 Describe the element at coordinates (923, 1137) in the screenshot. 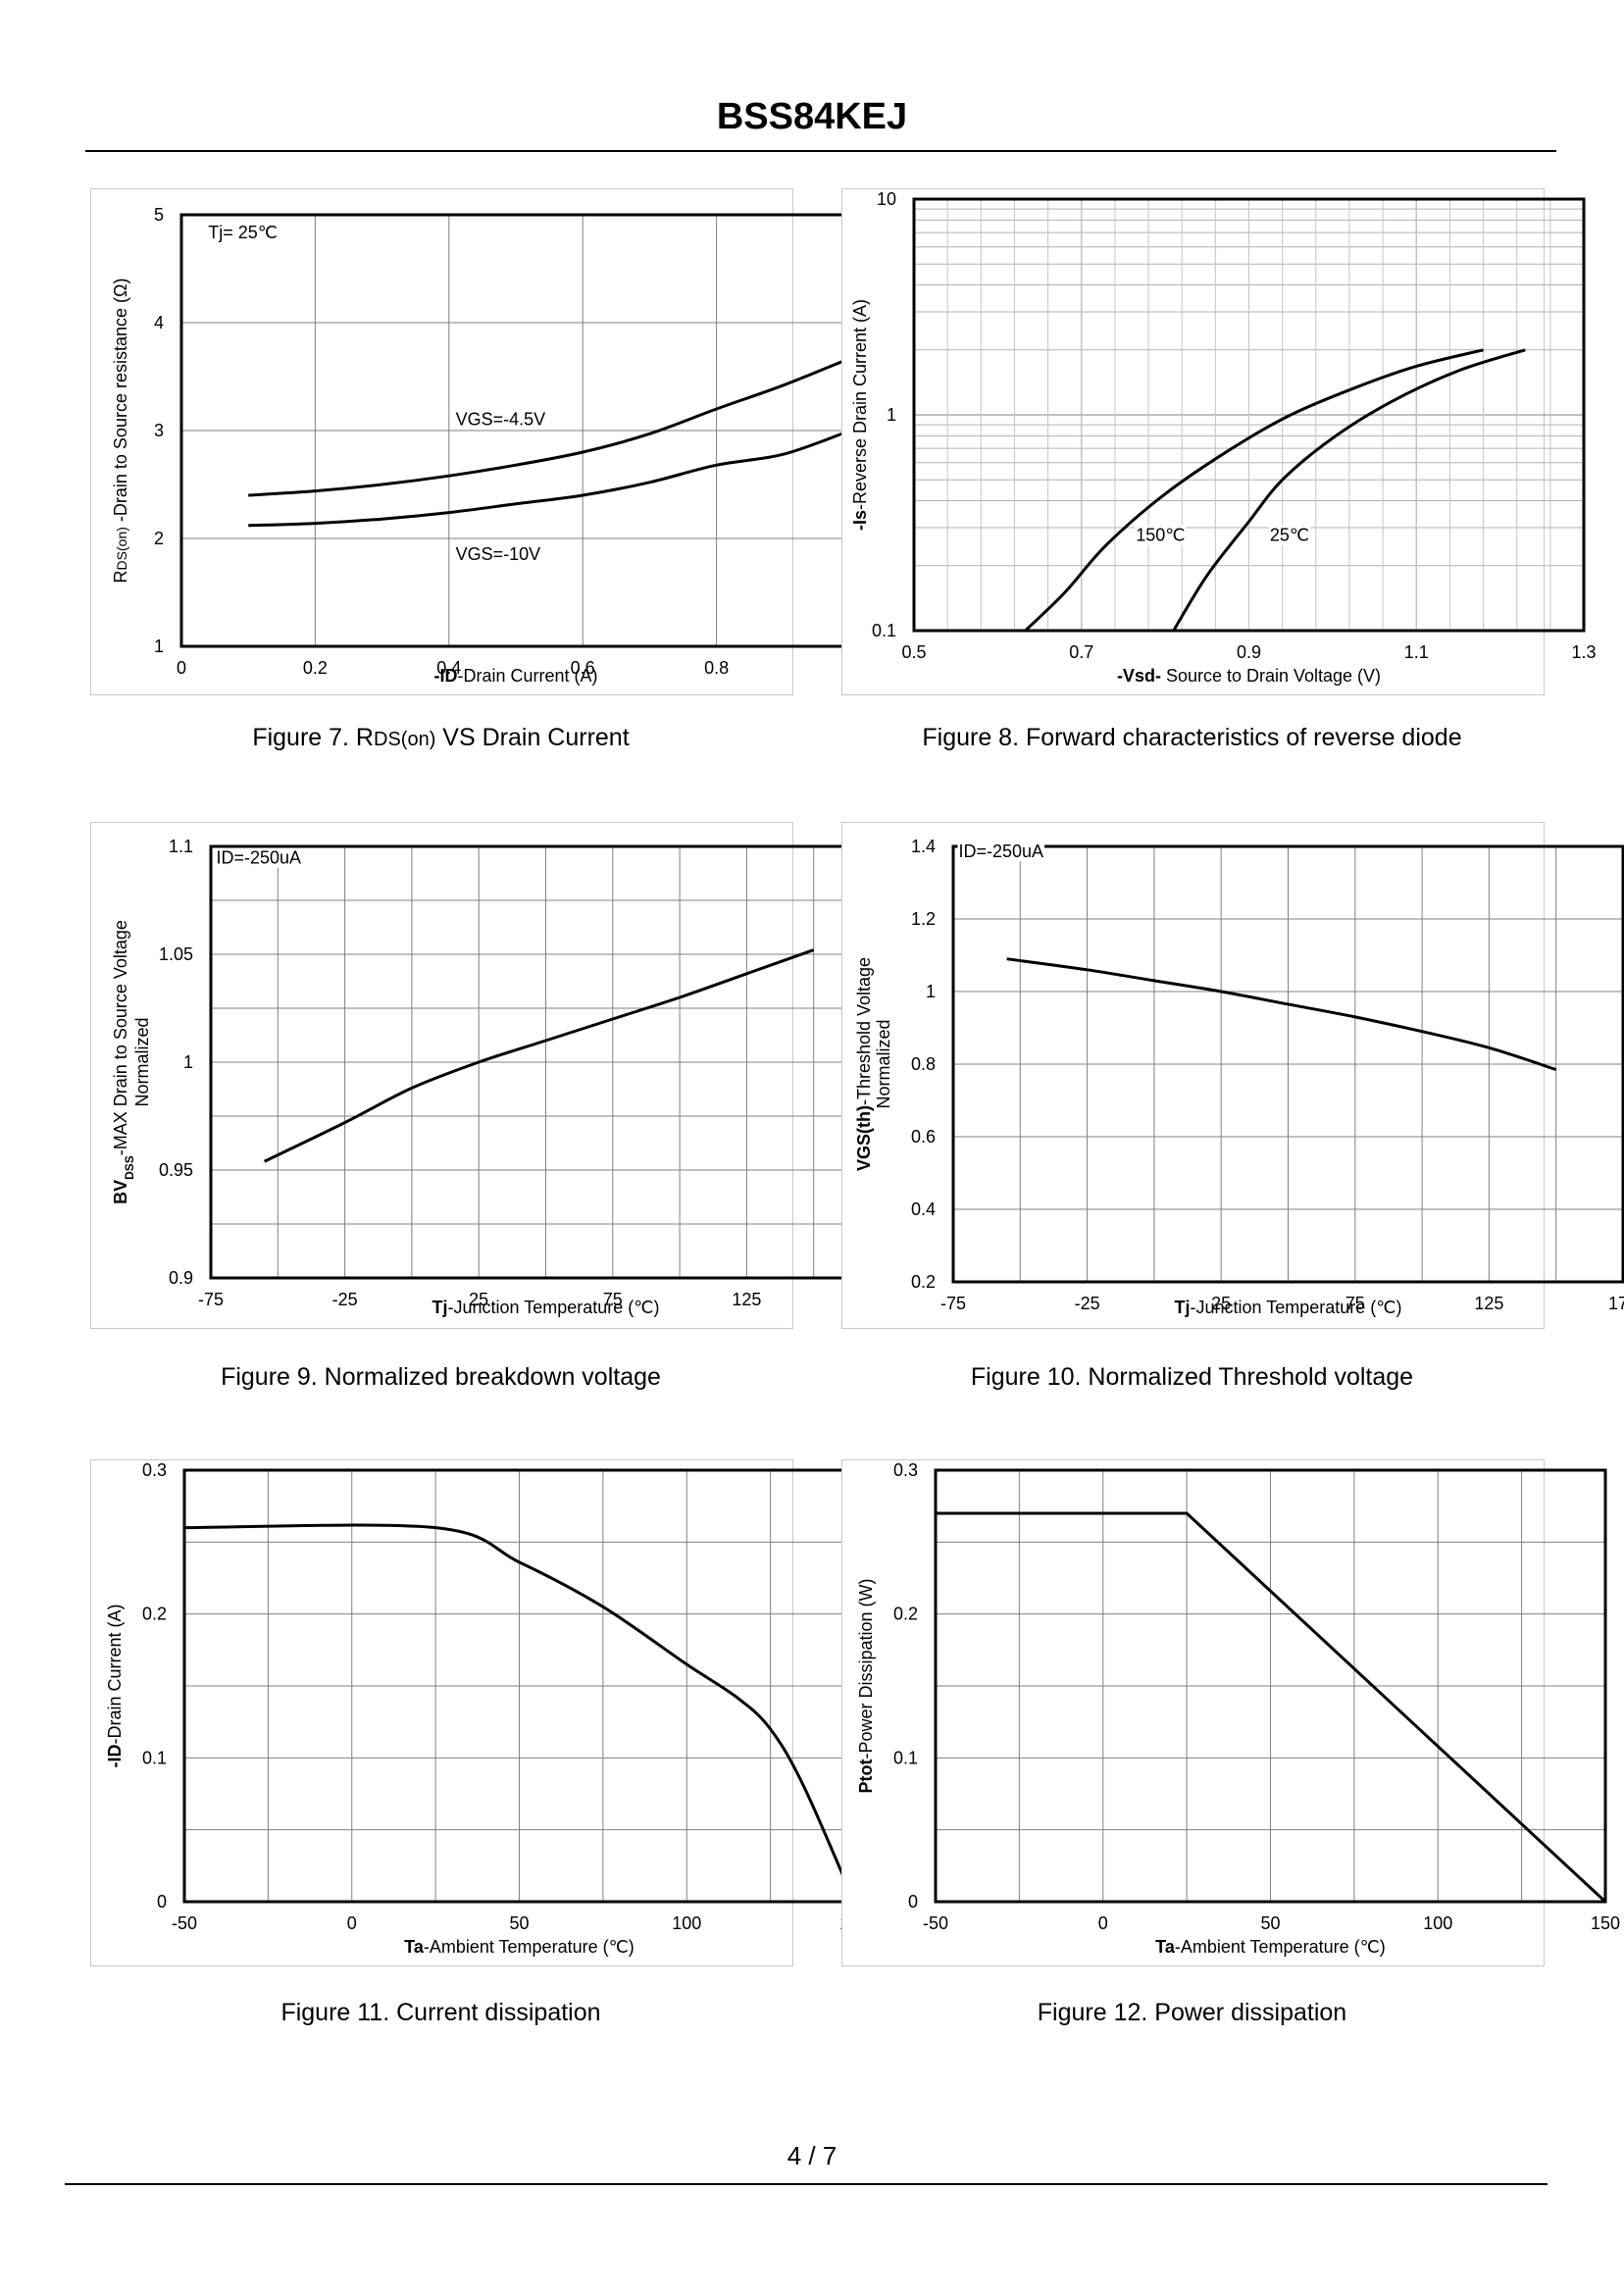

I see `y-tick-label: 0.6` at that location.